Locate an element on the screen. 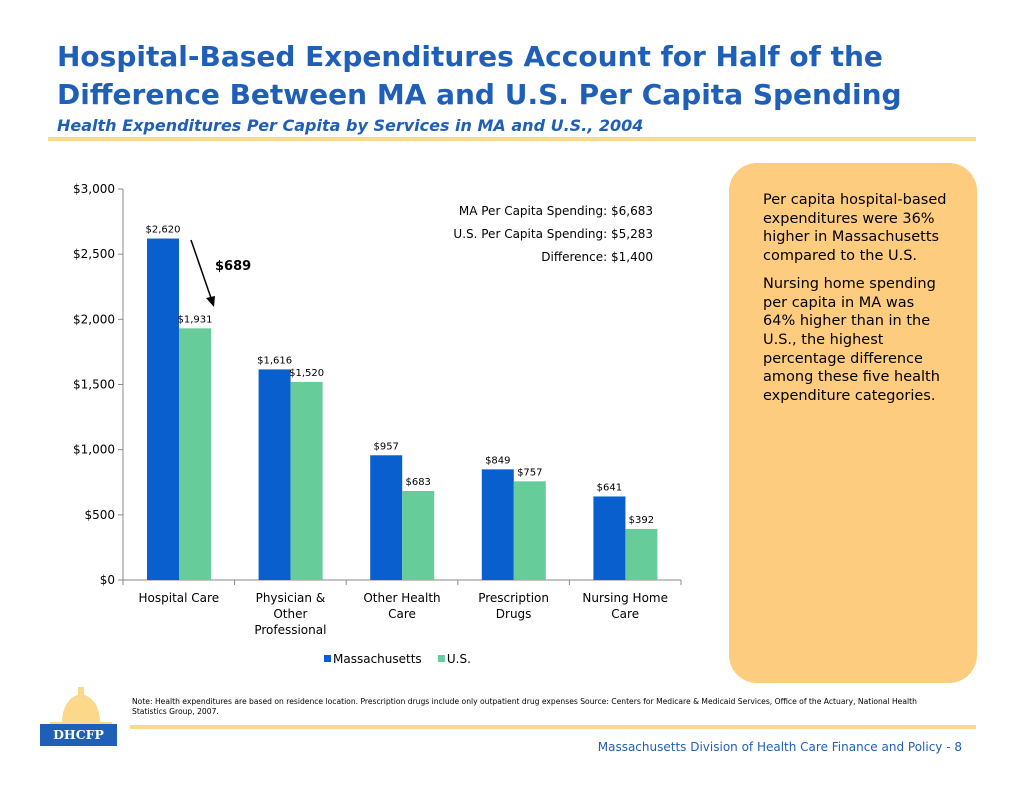  x-tick-label: Other Health Care is located at coordinates (401, 606).